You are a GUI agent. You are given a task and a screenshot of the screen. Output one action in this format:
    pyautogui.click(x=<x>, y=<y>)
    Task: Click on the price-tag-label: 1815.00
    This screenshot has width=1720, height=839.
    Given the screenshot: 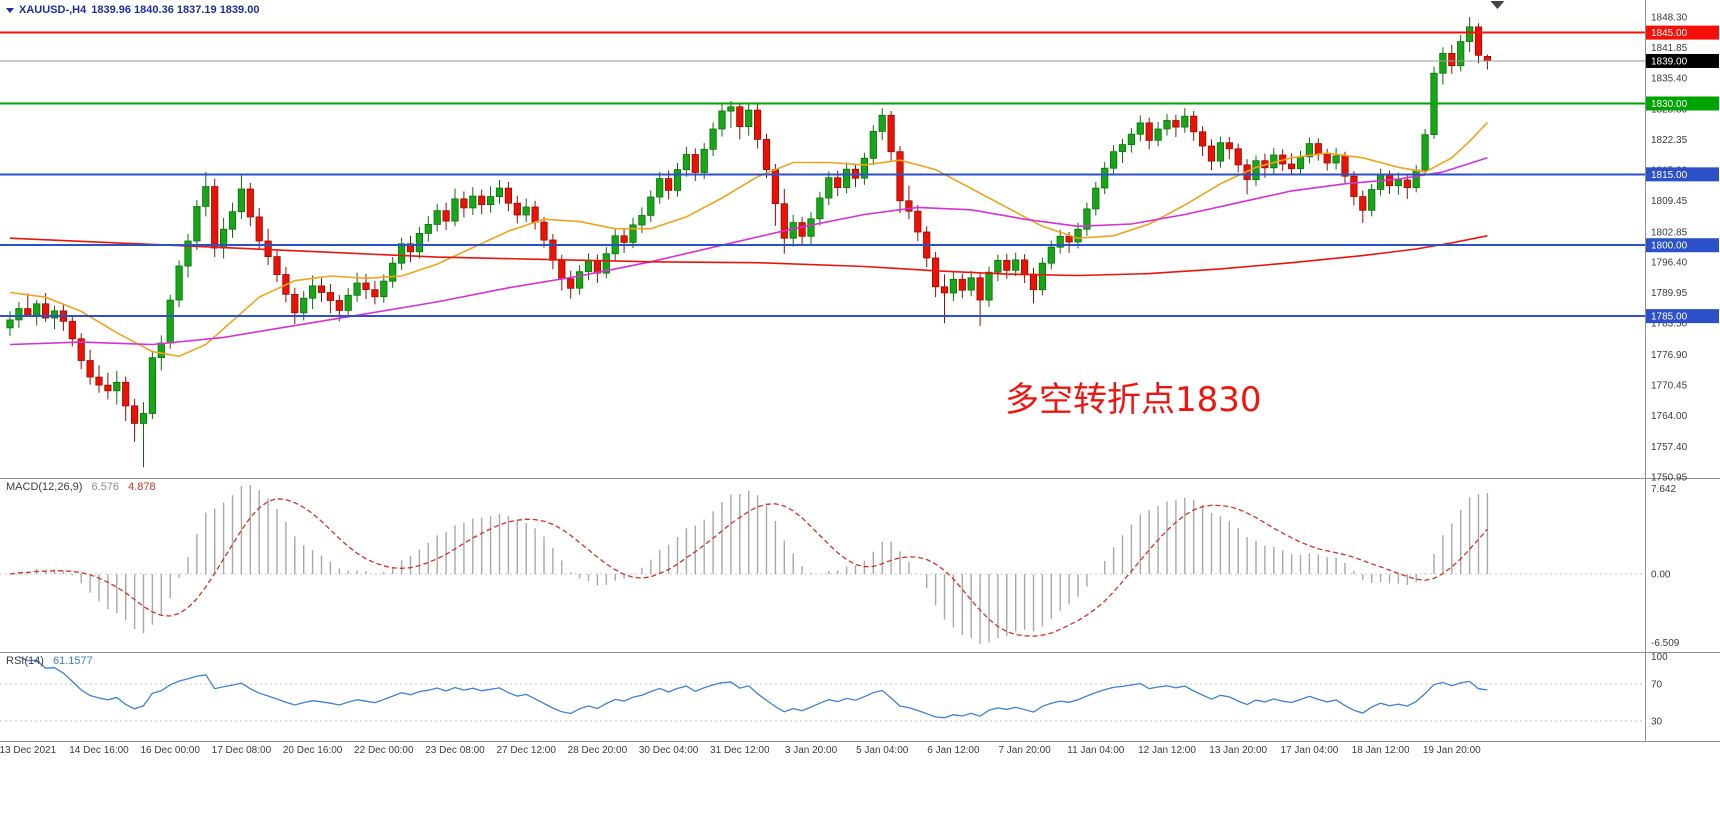 What is the action you would take?
    pyautogui.click(x=1669, y=175)
    